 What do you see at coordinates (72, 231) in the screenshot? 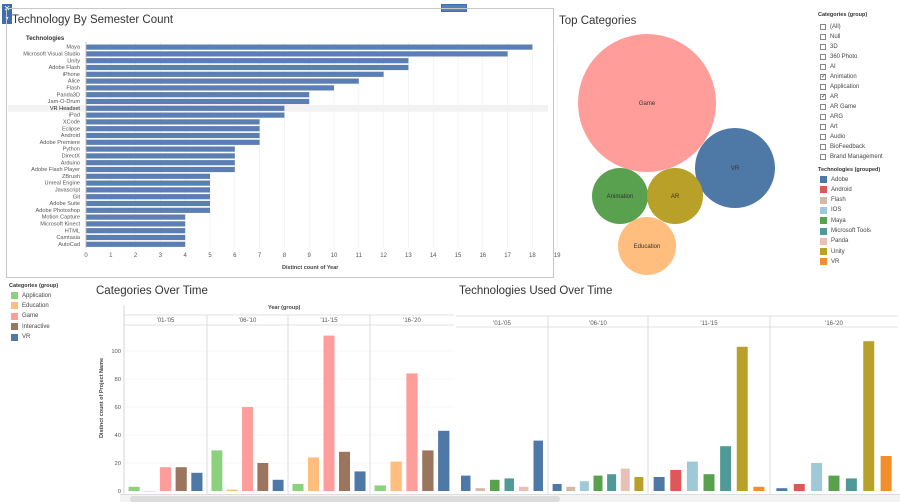
I see `tech-row-label: HTML` at bounding box center [72, 231].